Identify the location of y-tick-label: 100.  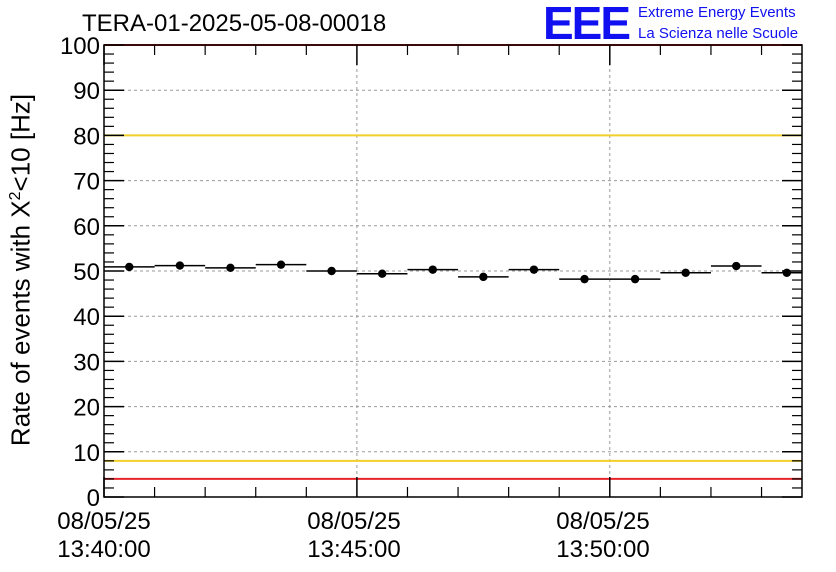
(80, 46).